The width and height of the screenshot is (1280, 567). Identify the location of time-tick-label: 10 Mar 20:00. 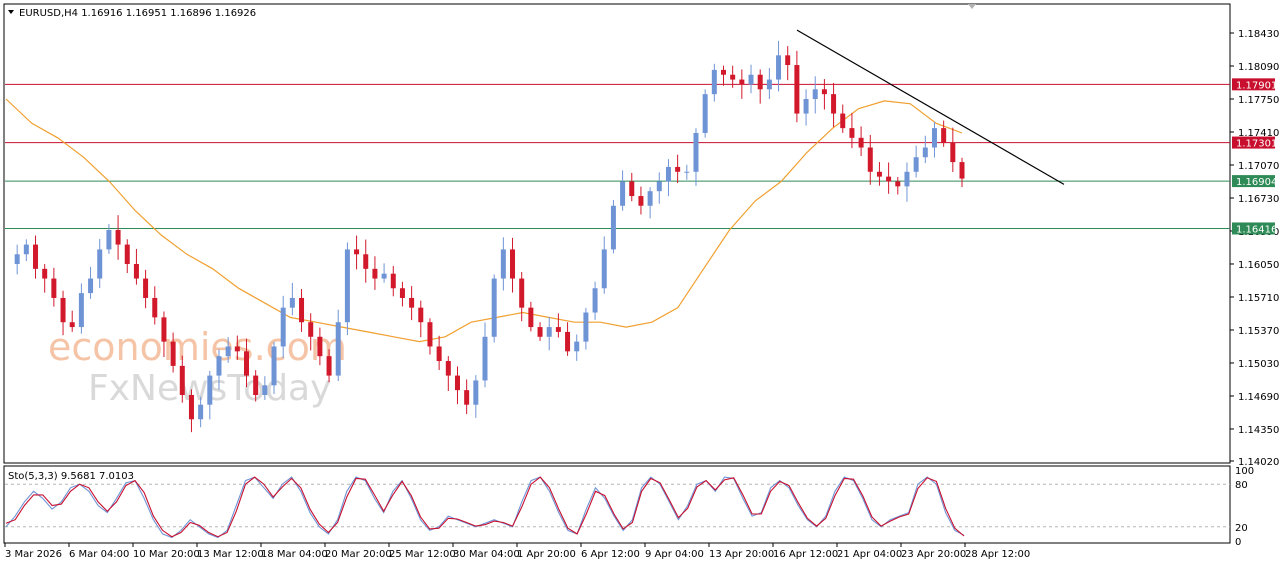
(166, 554).